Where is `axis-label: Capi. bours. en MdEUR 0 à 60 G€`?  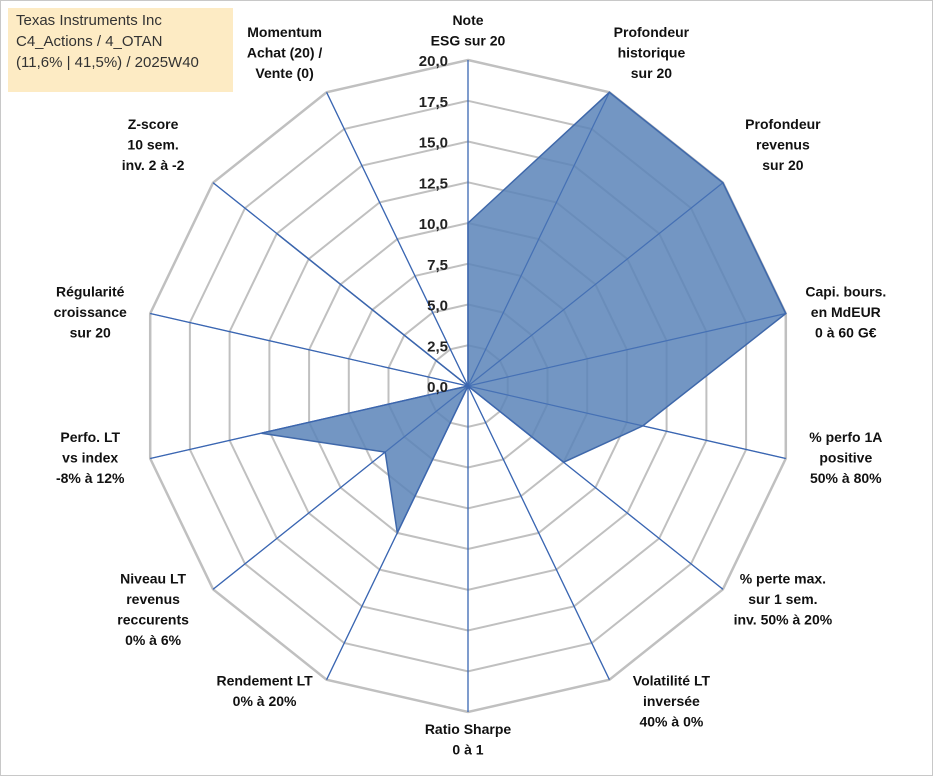
axis-label: Capi. bours. en MdEUR 0 à 60 G€ is located at coordinates (845, 312).